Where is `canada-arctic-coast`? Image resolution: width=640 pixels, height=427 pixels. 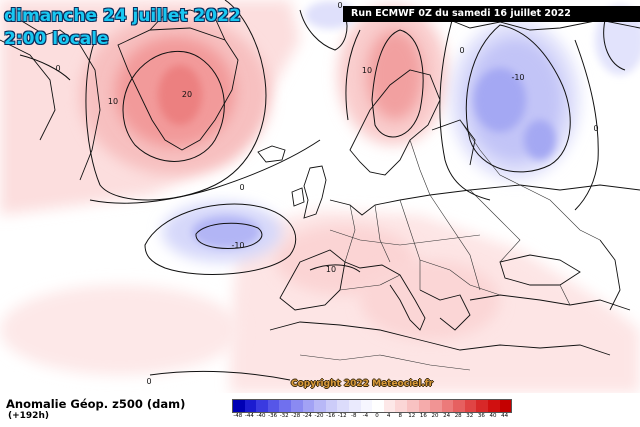 canada-arctic-coast is located at coordinates (60, 100).